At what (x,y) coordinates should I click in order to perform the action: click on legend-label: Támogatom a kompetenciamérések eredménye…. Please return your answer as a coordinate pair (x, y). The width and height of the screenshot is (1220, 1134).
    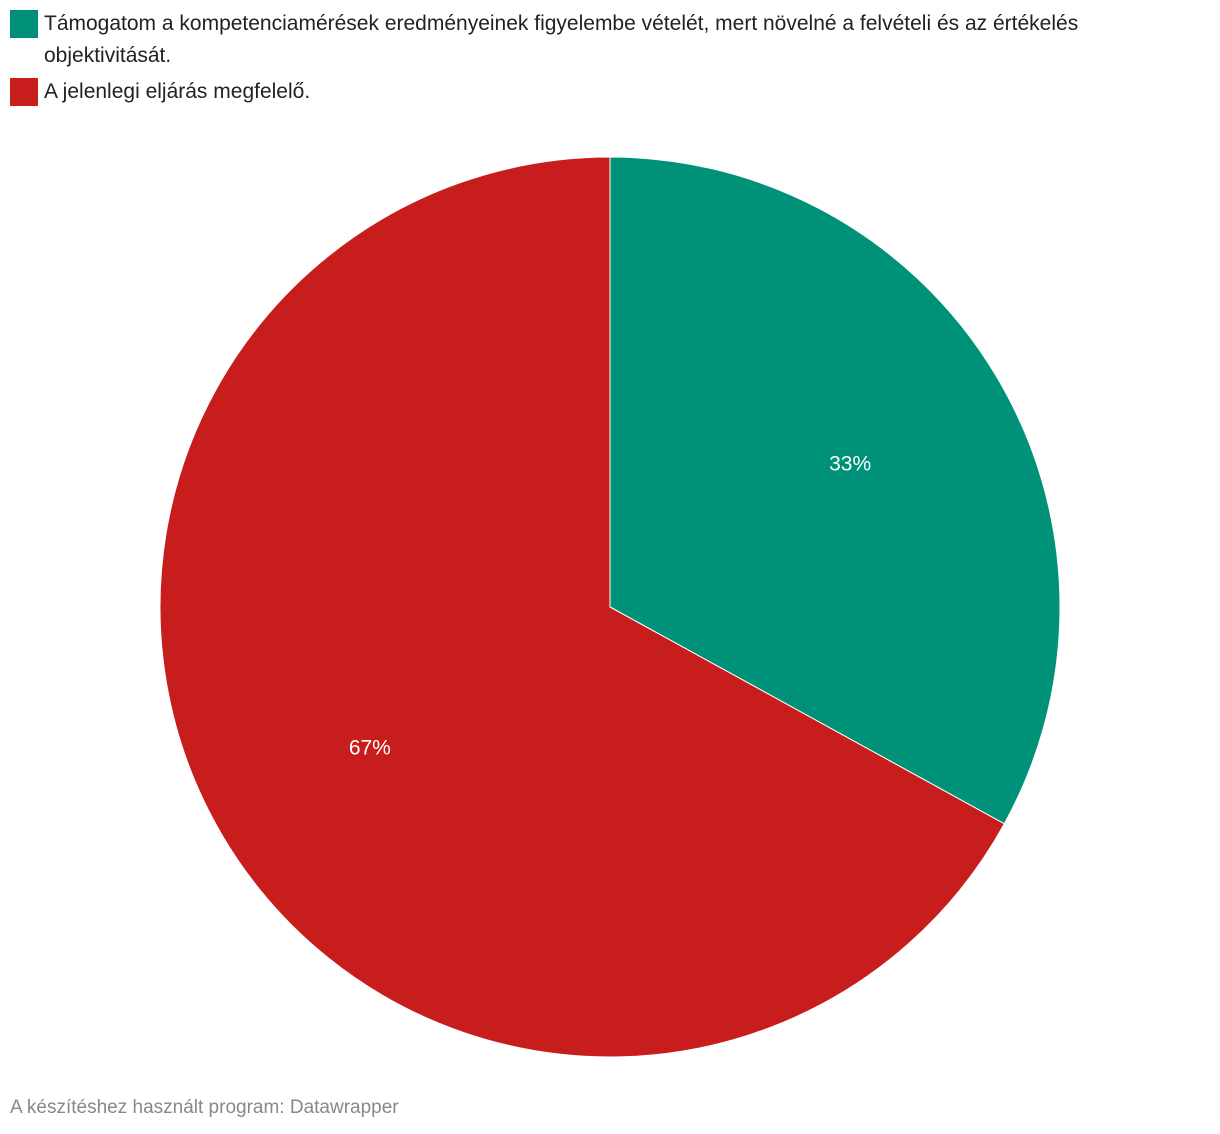
    Looking at the image, I should click on (561, 39).